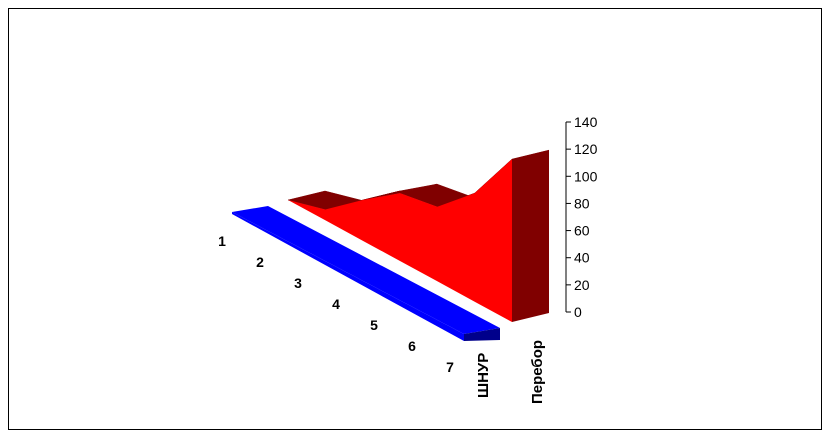 The image size is (832, 438). I want to click on perebor-front-face, so click(400, 240).